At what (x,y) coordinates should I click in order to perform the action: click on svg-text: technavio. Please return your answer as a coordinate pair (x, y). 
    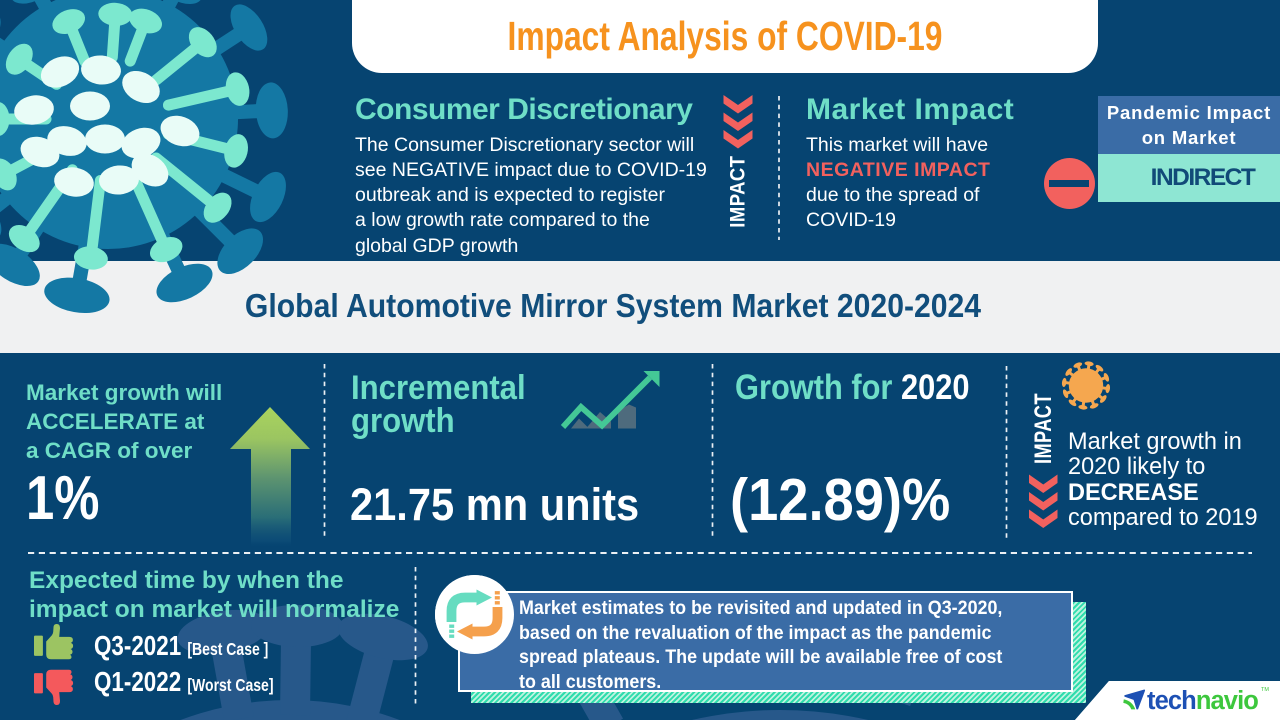
    Looking at the image, I should click on (1202, 701).